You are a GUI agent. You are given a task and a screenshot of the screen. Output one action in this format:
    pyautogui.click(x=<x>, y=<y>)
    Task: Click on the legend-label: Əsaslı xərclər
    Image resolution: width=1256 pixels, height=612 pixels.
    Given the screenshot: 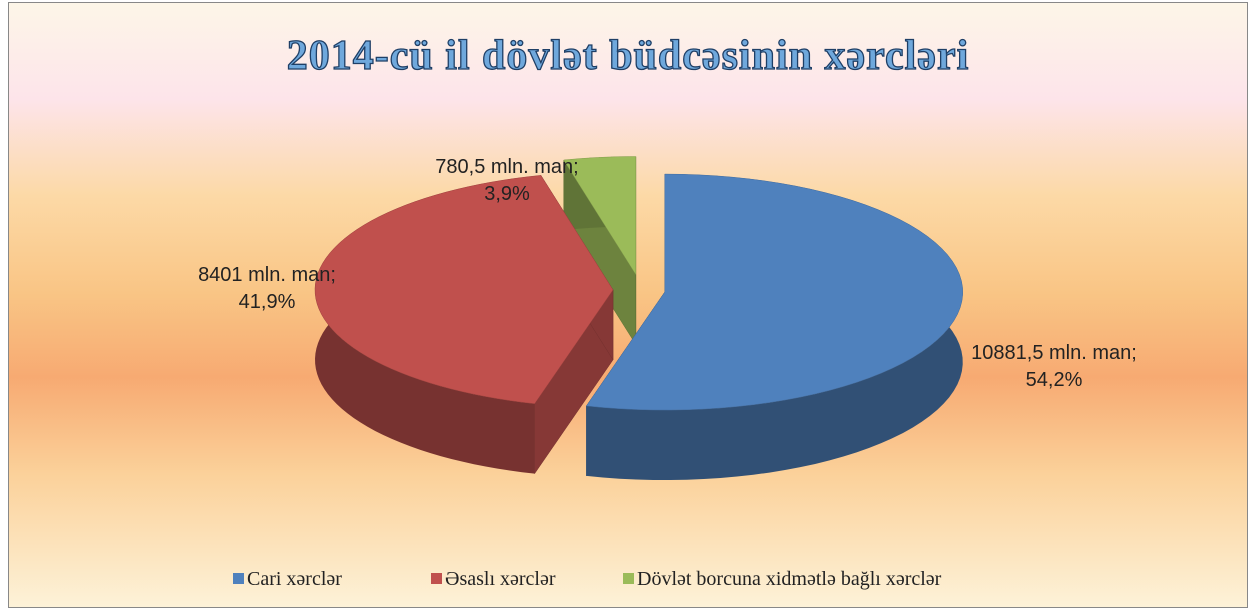 What is the action you would take?
    pyautogui.click(x=500, y=579)
    